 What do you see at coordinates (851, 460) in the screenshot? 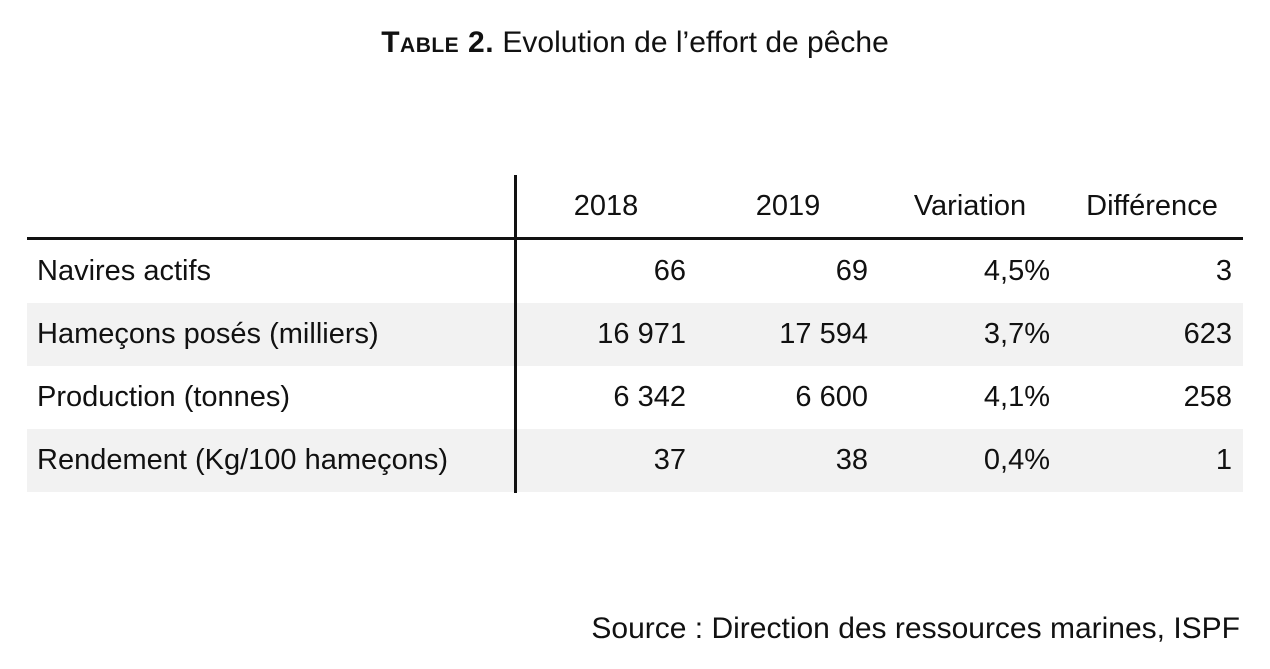
I see `cell: 38` at bounding box center [851, 460].